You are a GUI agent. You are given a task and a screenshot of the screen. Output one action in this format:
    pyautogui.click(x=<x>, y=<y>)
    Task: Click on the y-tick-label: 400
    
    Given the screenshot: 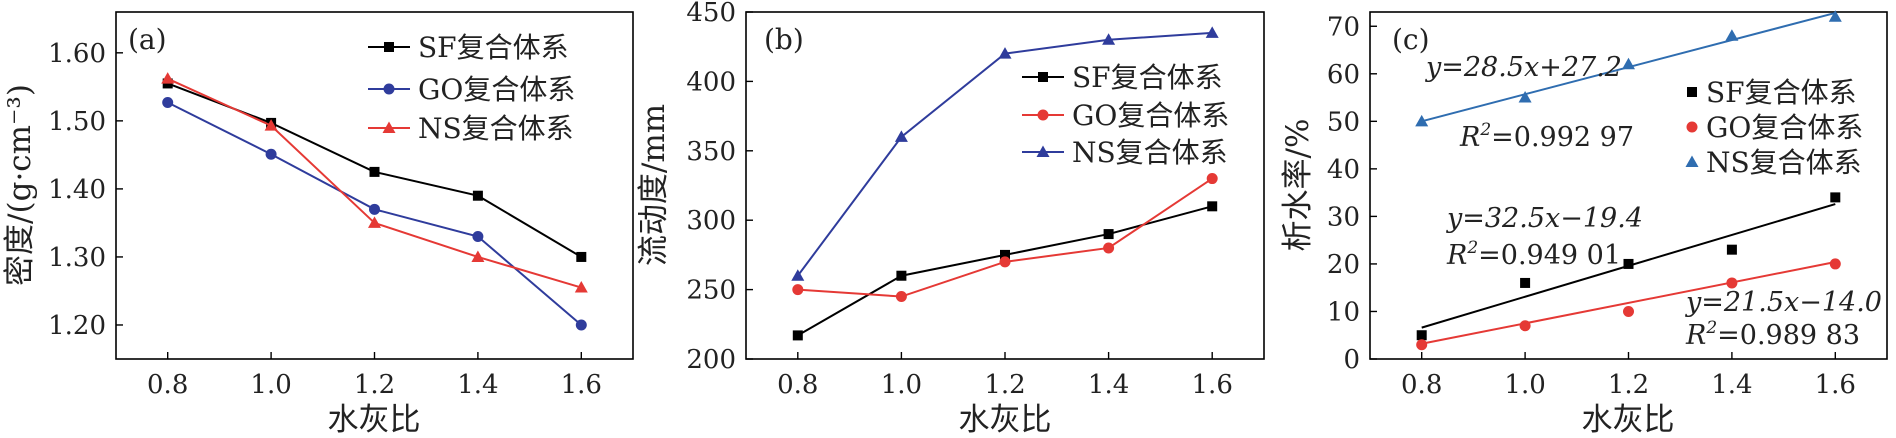 What is the action you would take?
    pyautogui.click(x=711, y=82)
    